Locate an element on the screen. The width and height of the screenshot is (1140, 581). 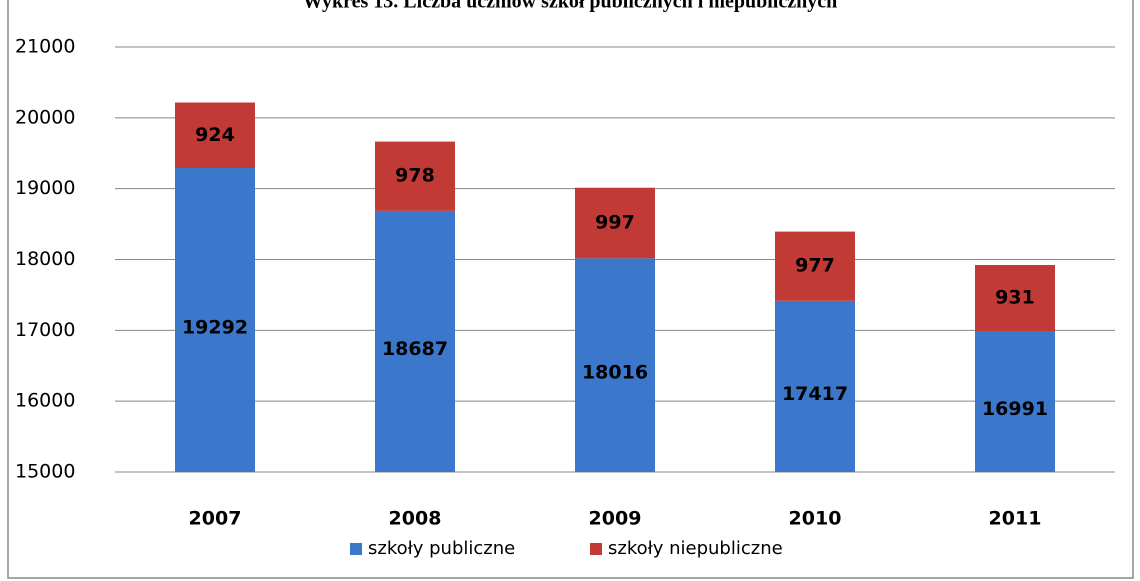
data-label: 924 is located at coordinates (215, 135).